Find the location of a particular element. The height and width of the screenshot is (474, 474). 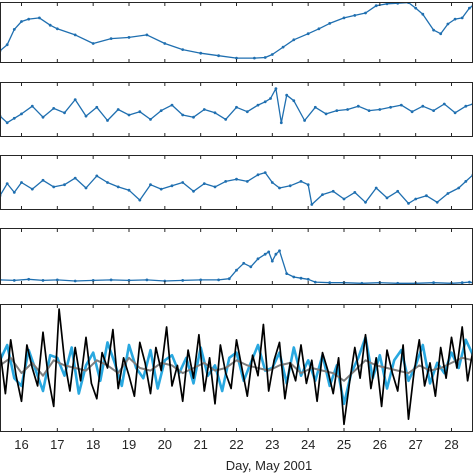

panel-3-series-1-line is located at coordinates (236, 188).